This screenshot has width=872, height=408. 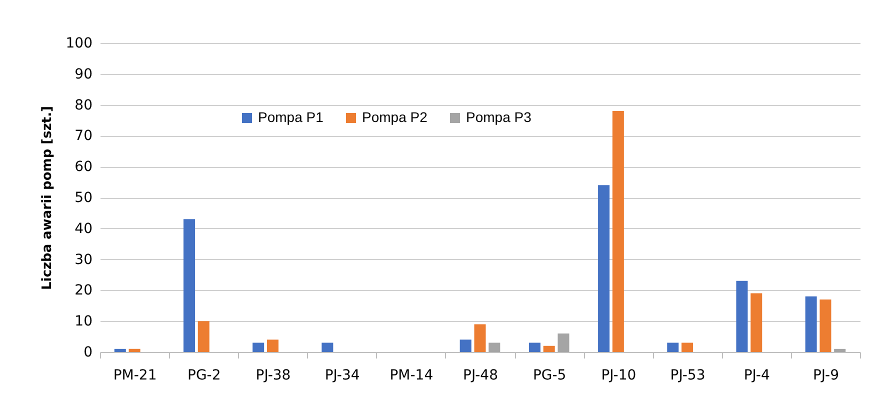 What do you see at coordinates (291, 117) in the screenshot?
I see `legend-label: Pompa P1` at bounding box center [291, 117].